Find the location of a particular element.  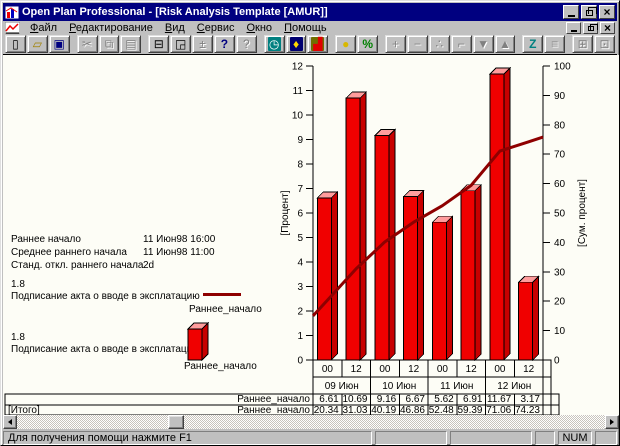

toolbar-button-minus: − is located at coordinates (417, 44).